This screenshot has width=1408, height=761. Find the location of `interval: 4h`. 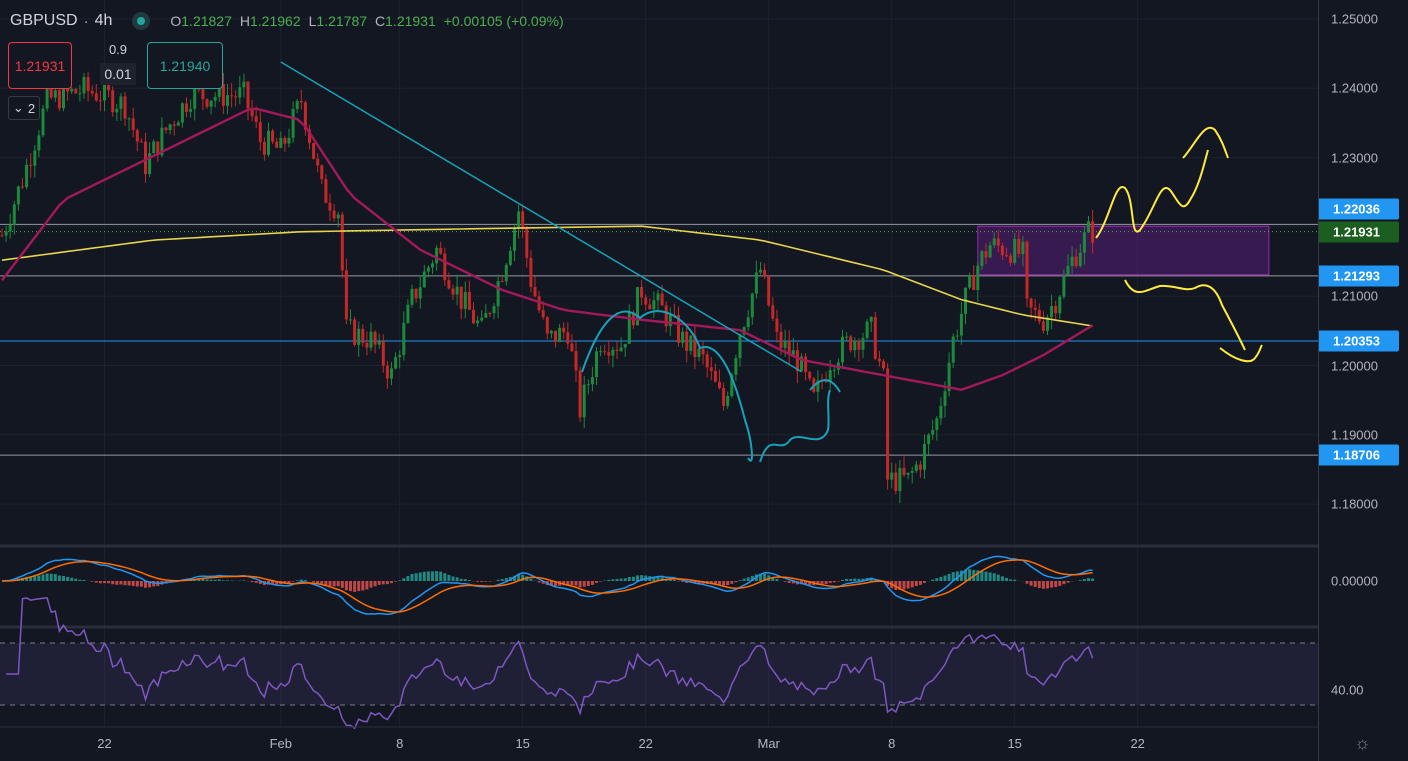

interval: 4h is located at coordinates (103, 20).